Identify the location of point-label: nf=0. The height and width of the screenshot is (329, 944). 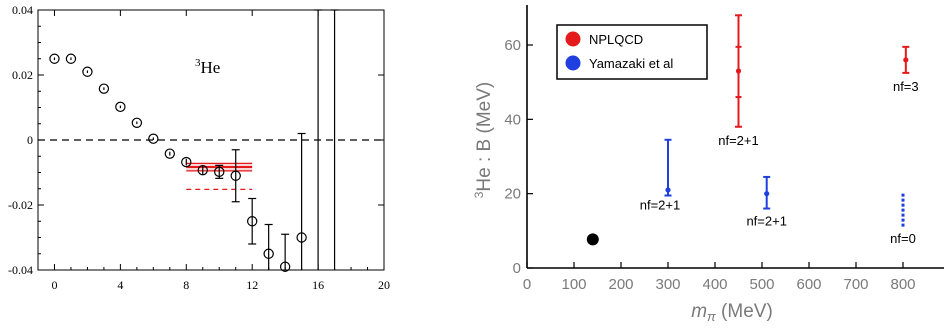
(903, 238).